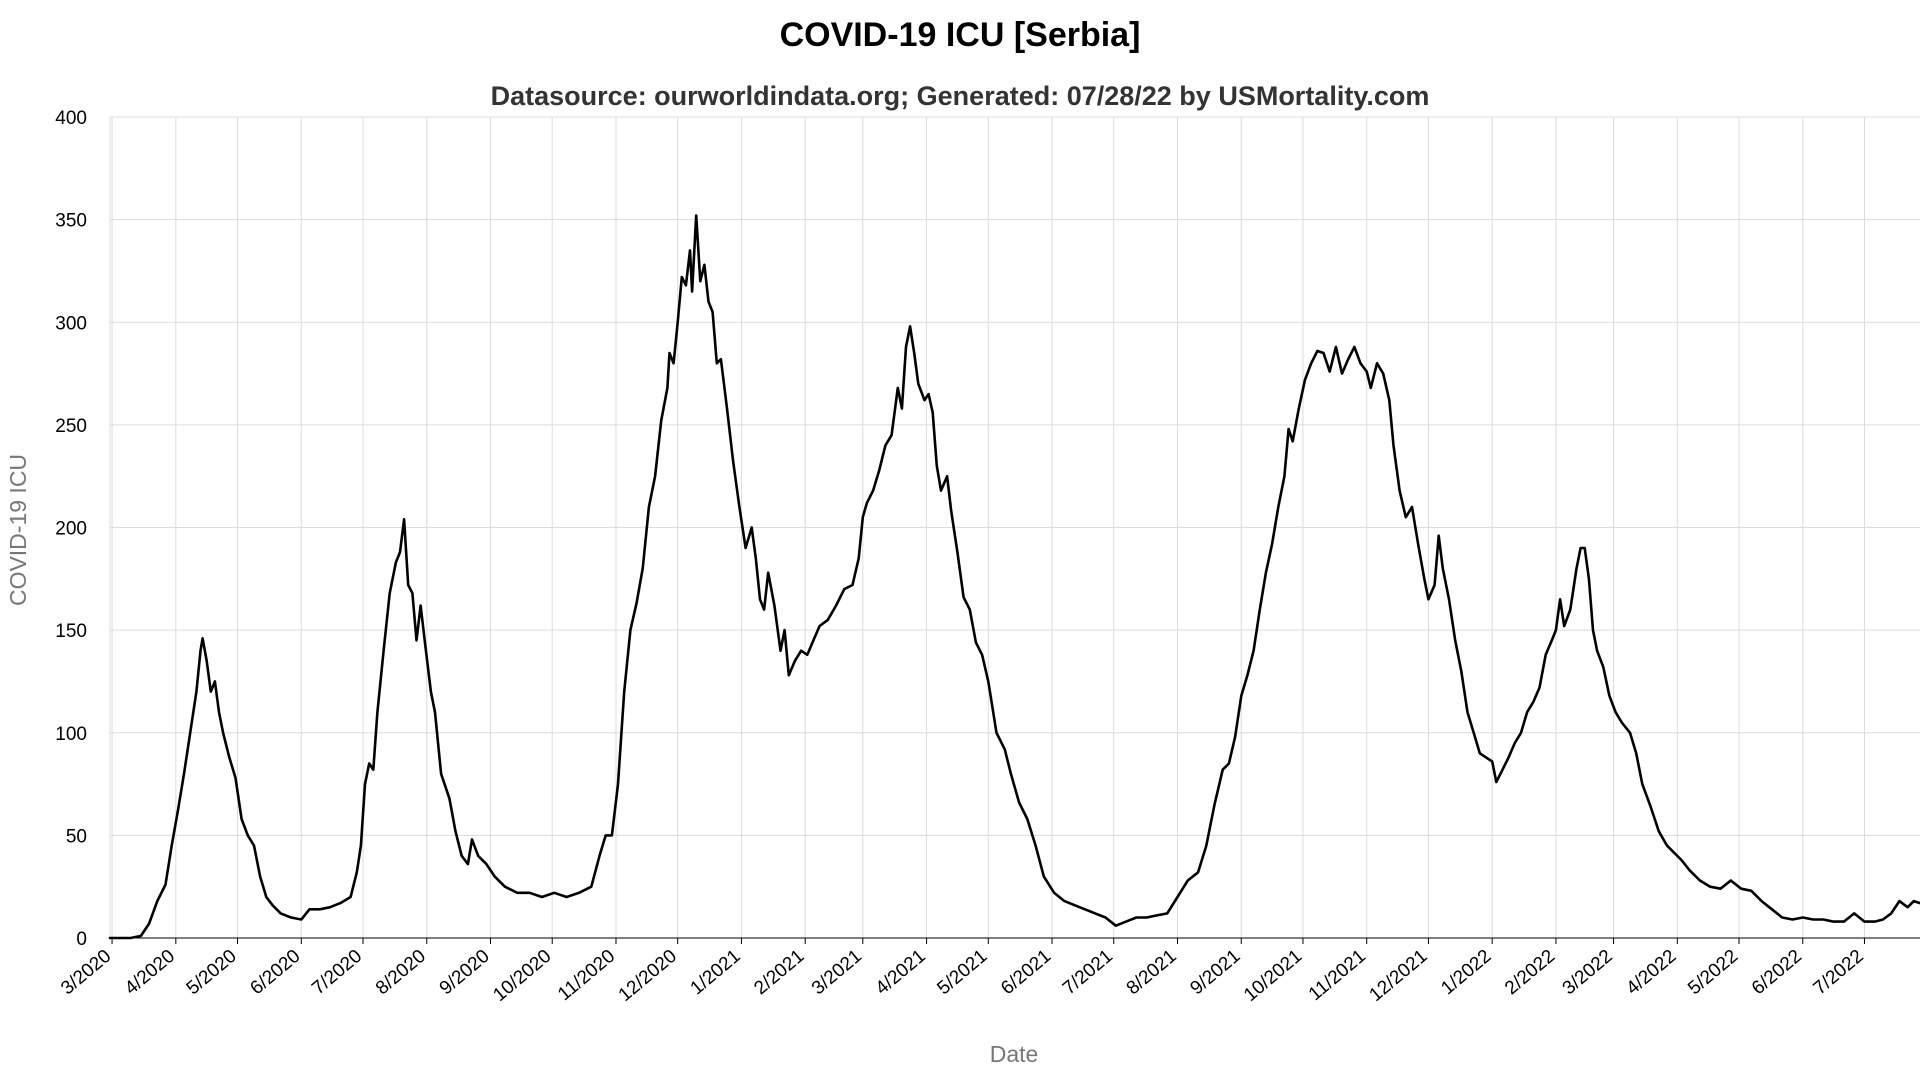 The width and height of the screenshot is (1920, 1080). Describe the element at coordinates (522, 976) in the screenshot. I see `x-tick-label: 10/2020` at that location.